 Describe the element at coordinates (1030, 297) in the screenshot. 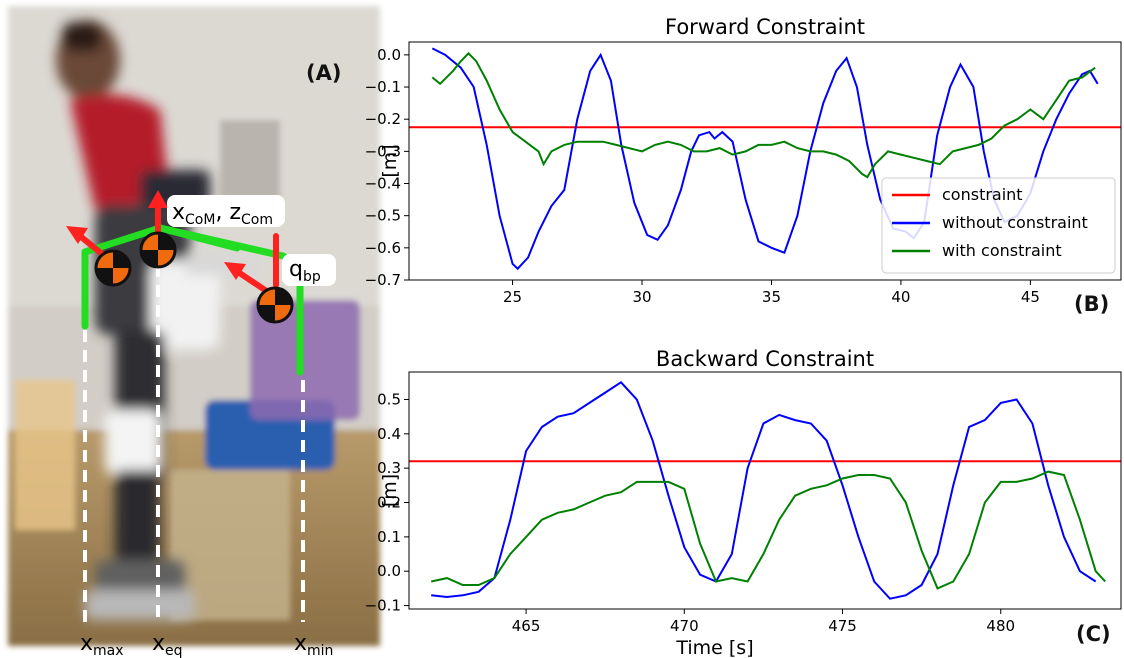

I see `x-tick-label: 45` at that location.